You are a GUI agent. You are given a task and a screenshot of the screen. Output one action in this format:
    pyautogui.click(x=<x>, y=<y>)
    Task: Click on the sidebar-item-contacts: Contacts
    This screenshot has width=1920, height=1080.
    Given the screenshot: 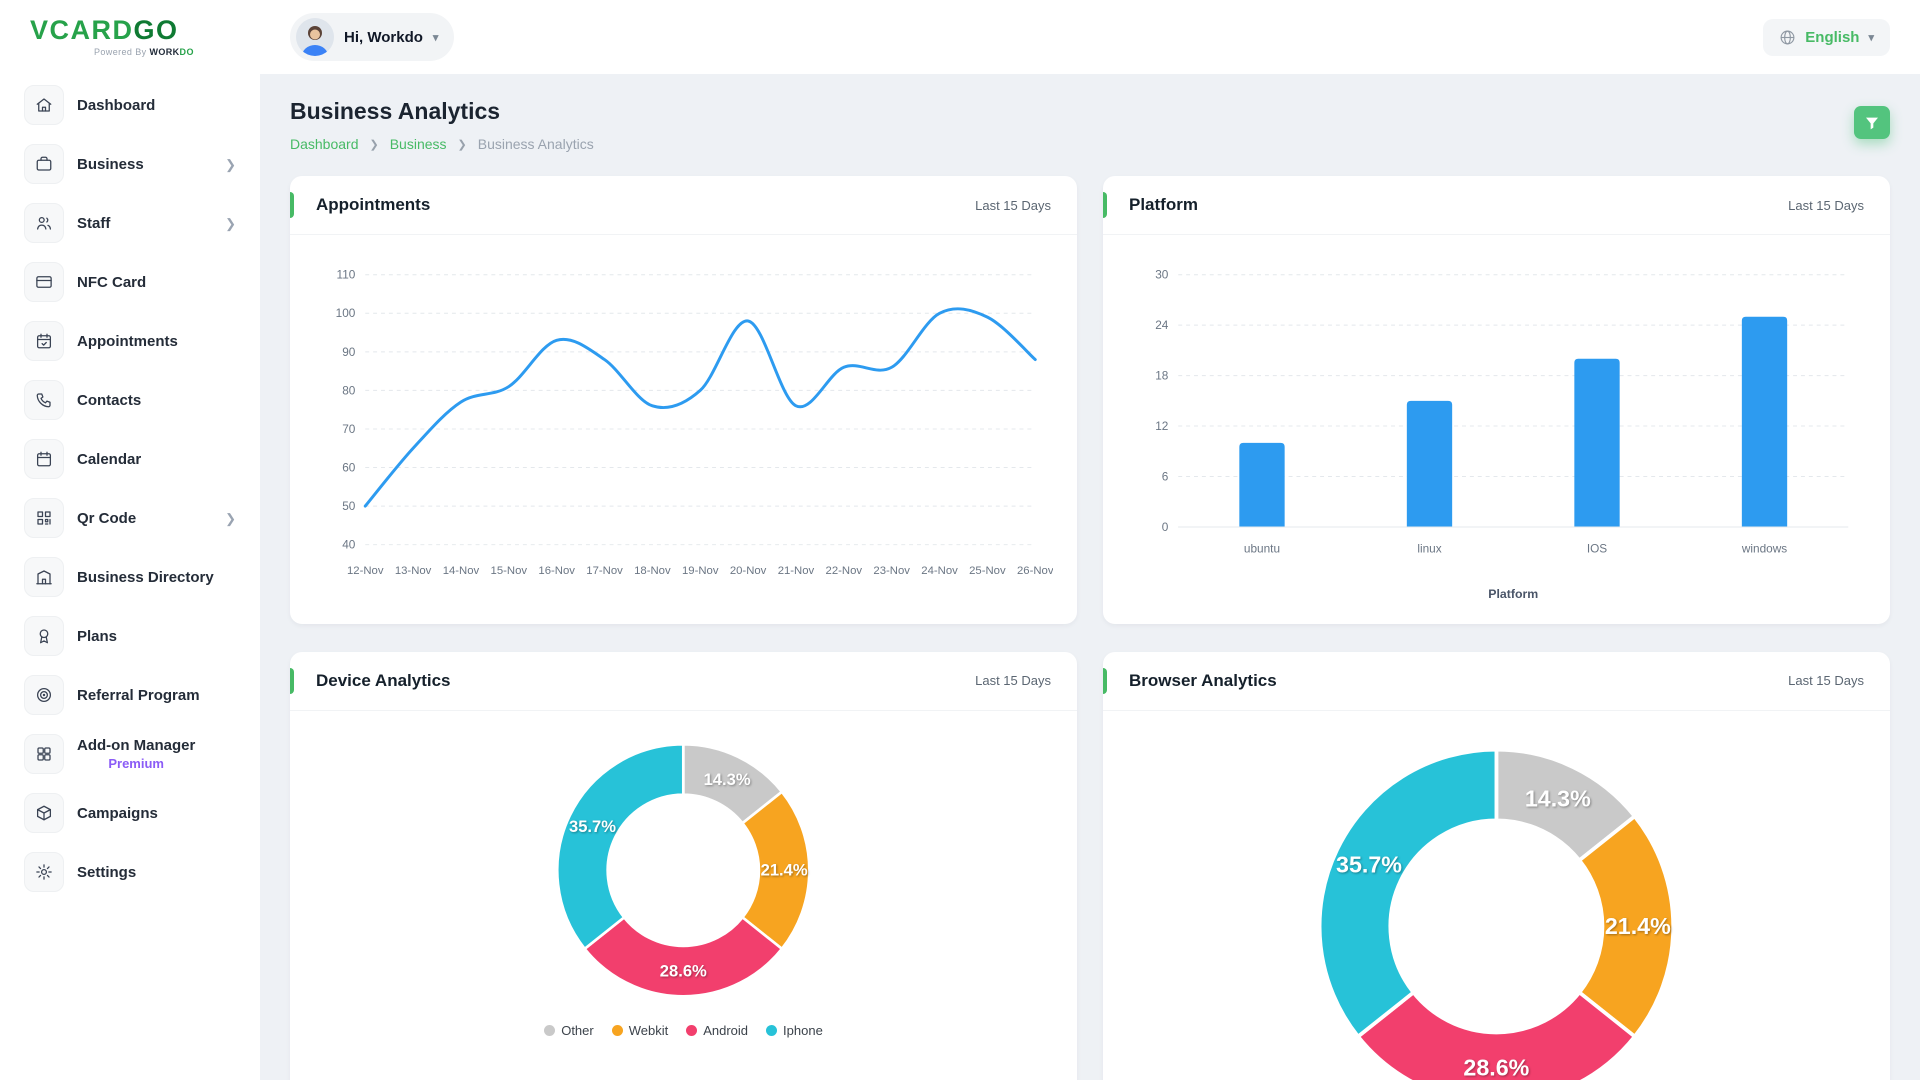 What is the action you would take?
    pyautogui.click(x=130, y=400)
    